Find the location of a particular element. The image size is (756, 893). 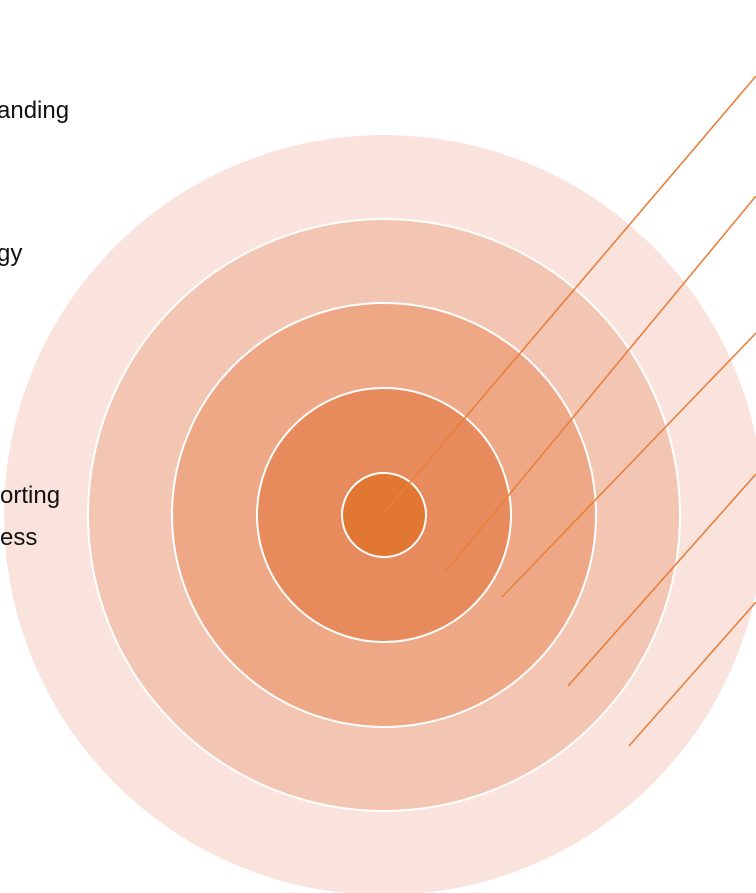

center-core is located at coordinates (384, 515).